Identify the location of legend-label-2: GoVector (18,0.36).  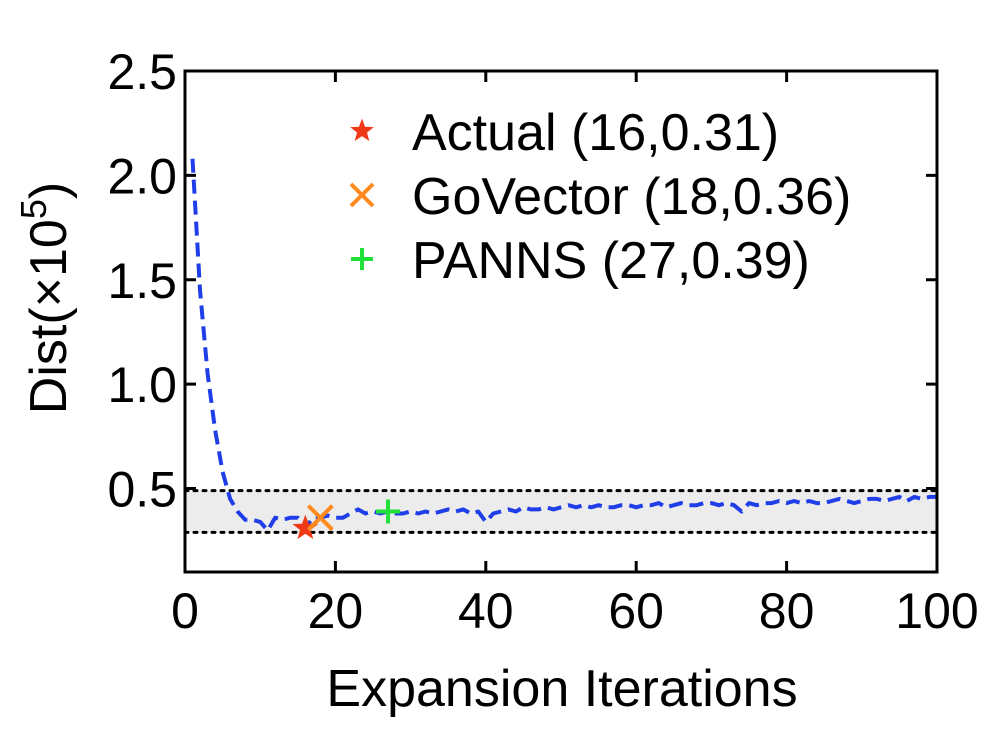
(631, 197).